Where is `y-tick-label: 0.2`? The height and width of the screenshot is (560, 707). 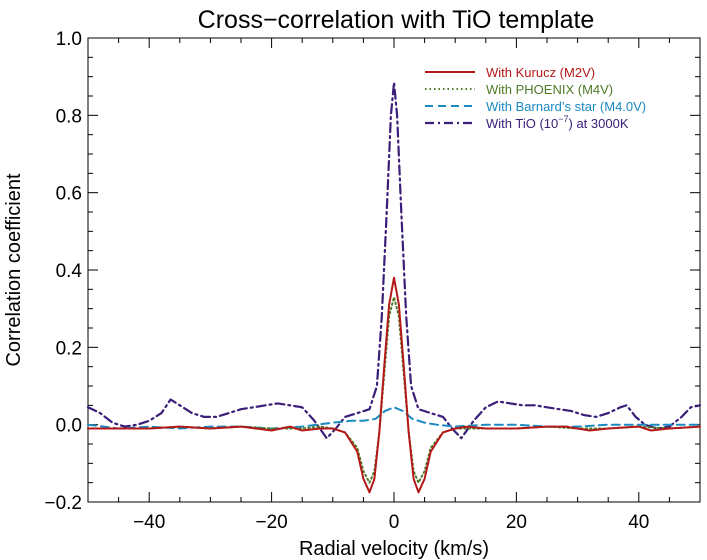
y-tick-label: 0.2 is located at coordinates (69, 348).